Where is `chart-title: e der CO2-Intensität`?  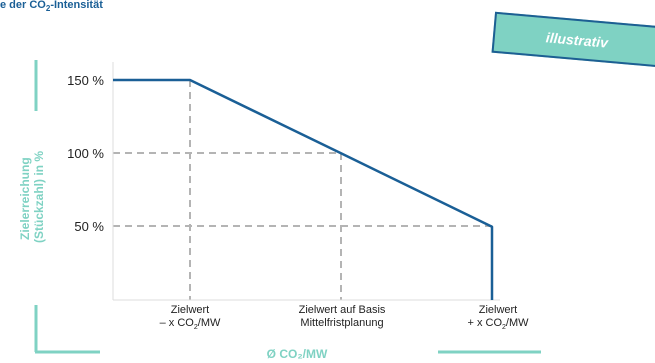 chart-title: e der CO2-Intensität is located at coordinates (51, 7).